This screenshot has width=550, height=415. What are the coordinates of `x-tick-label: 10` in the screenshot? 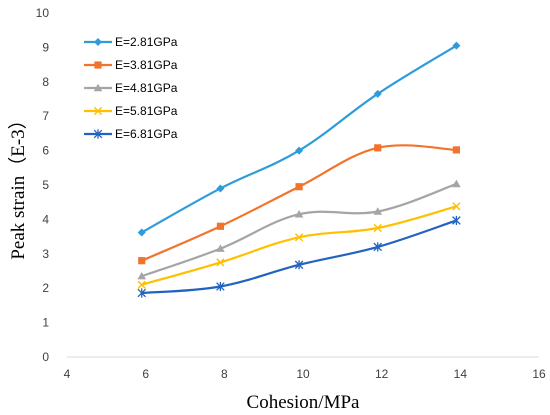 It's located at (303, 374).